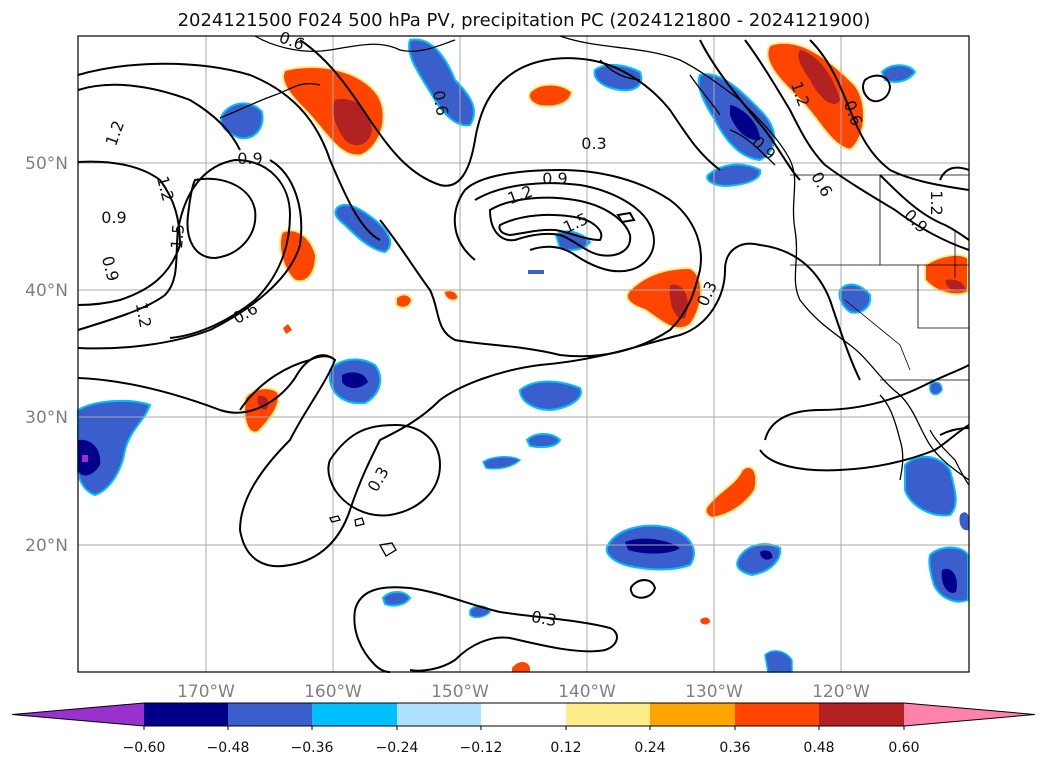  I want to click on colorbar-tick-label: 0.48, so click(818, 748).